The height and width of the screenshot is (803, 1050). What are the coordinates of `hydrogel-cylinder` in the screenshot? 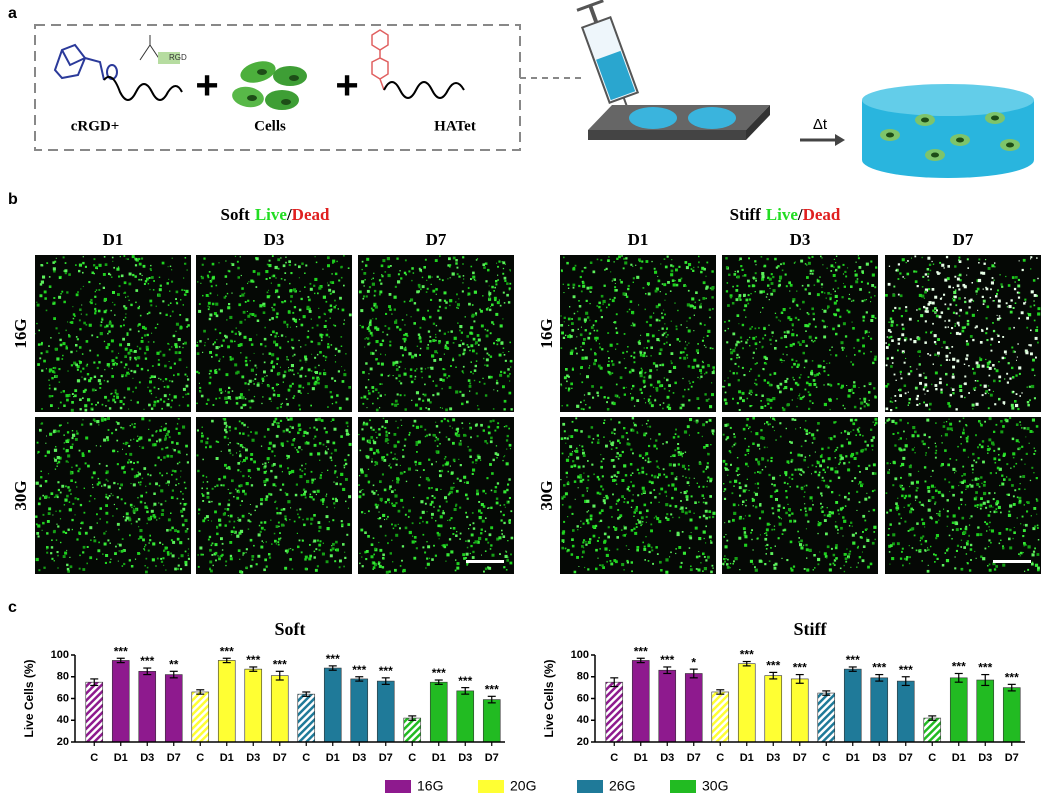 It's located at (948, 131).